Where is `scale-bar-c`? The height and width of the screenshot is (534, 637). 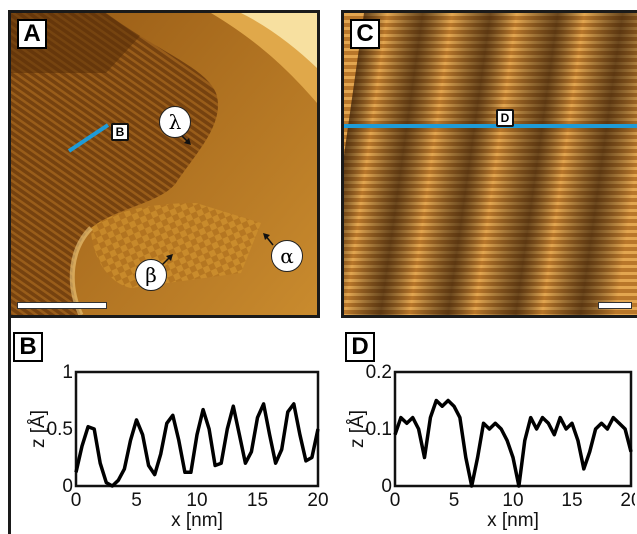
scale-bar-c is located at coordinates (615, 305).